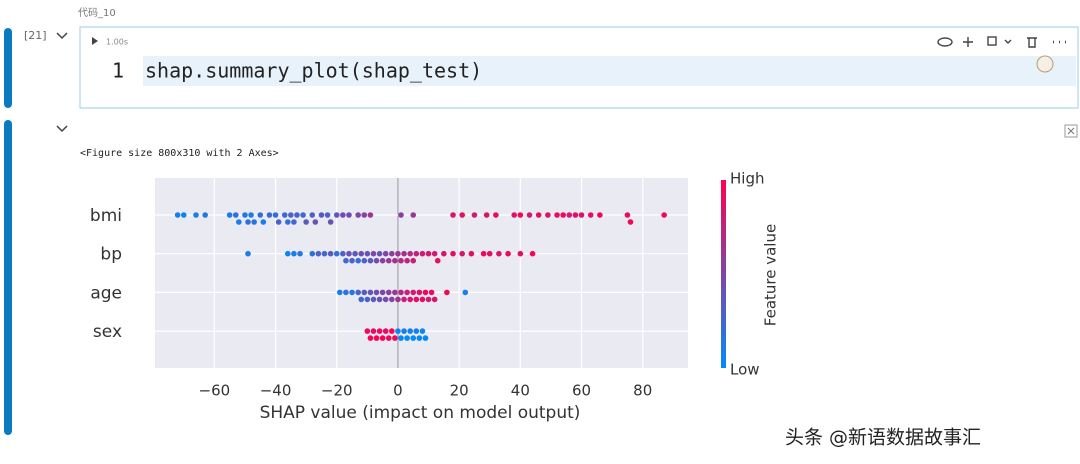 The height and width of the screenshot is (464, 1080). Describe the element at coordinates (968, 42) in the screenshot. I see `add-icon` at that location.